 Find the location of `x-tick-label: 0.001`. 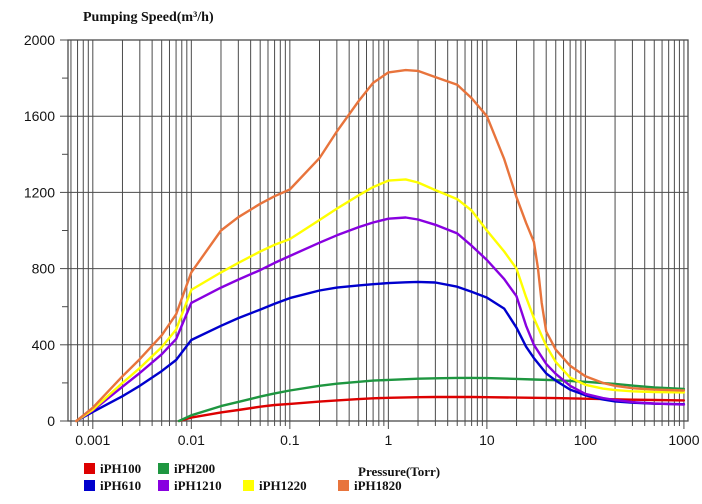

x-tick-label: 0.001 is located at coordinates (92, 440).